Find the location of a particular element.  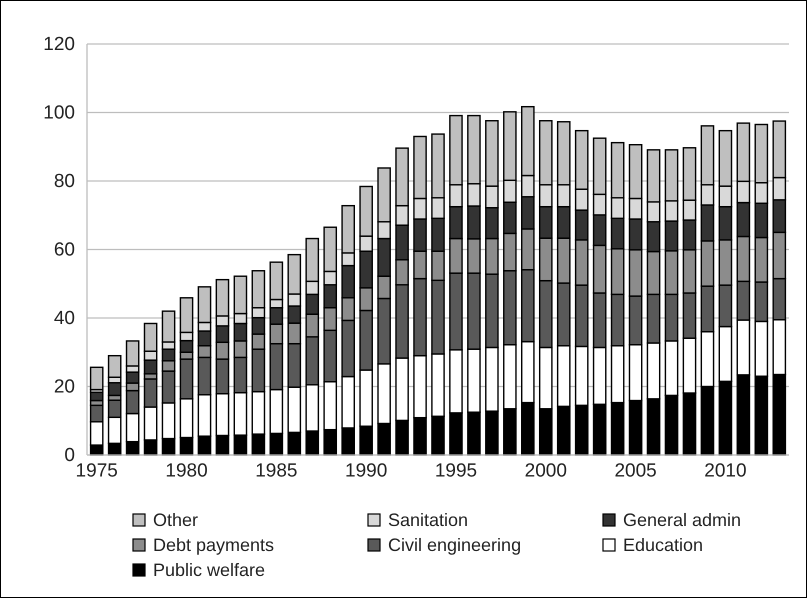

legend-label: Other is located at coordinates (175, 520).